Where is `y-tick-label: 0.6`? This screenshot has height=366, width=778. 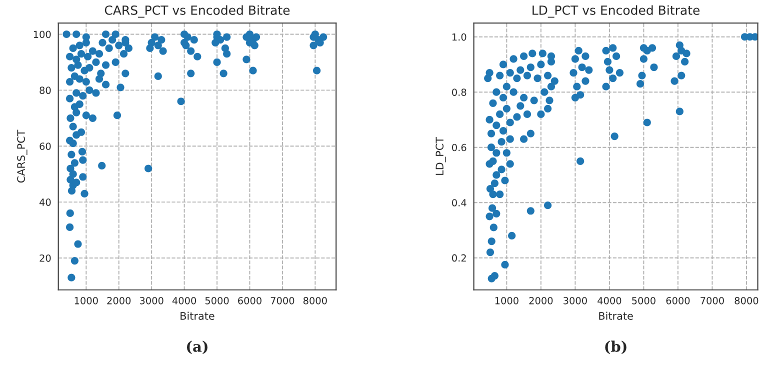
y-tick-label: 0.6 is located at coordinates (459, 148).